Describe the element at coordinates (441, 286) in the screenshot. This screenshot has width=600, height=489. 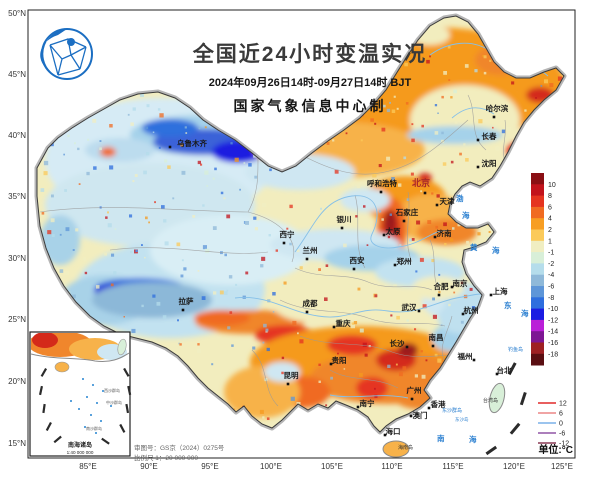
I see `city-label: 合肥` at that location.